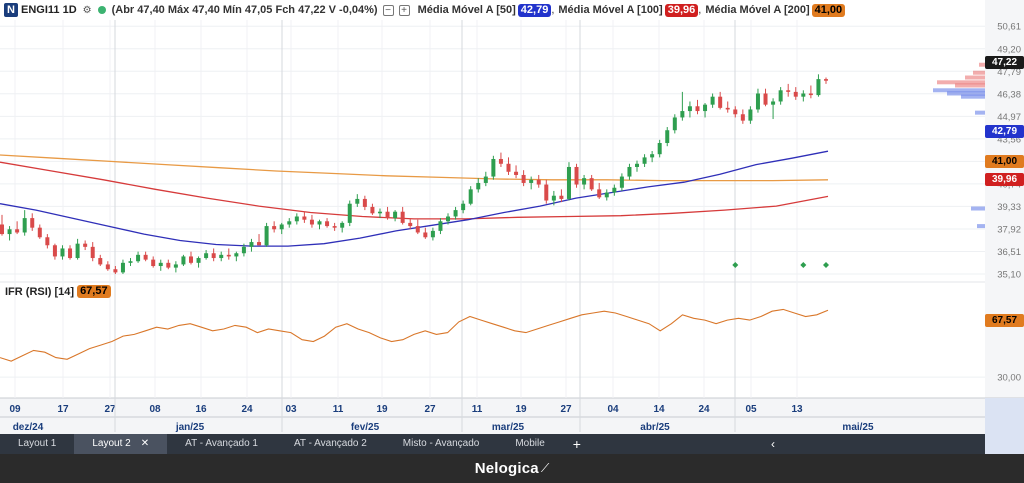  What do you see at coordinates (221, 443) in the screenshot?
I see `tab-at-avancado-1: AT - Avançado 1` at bounding box center [221, 443].